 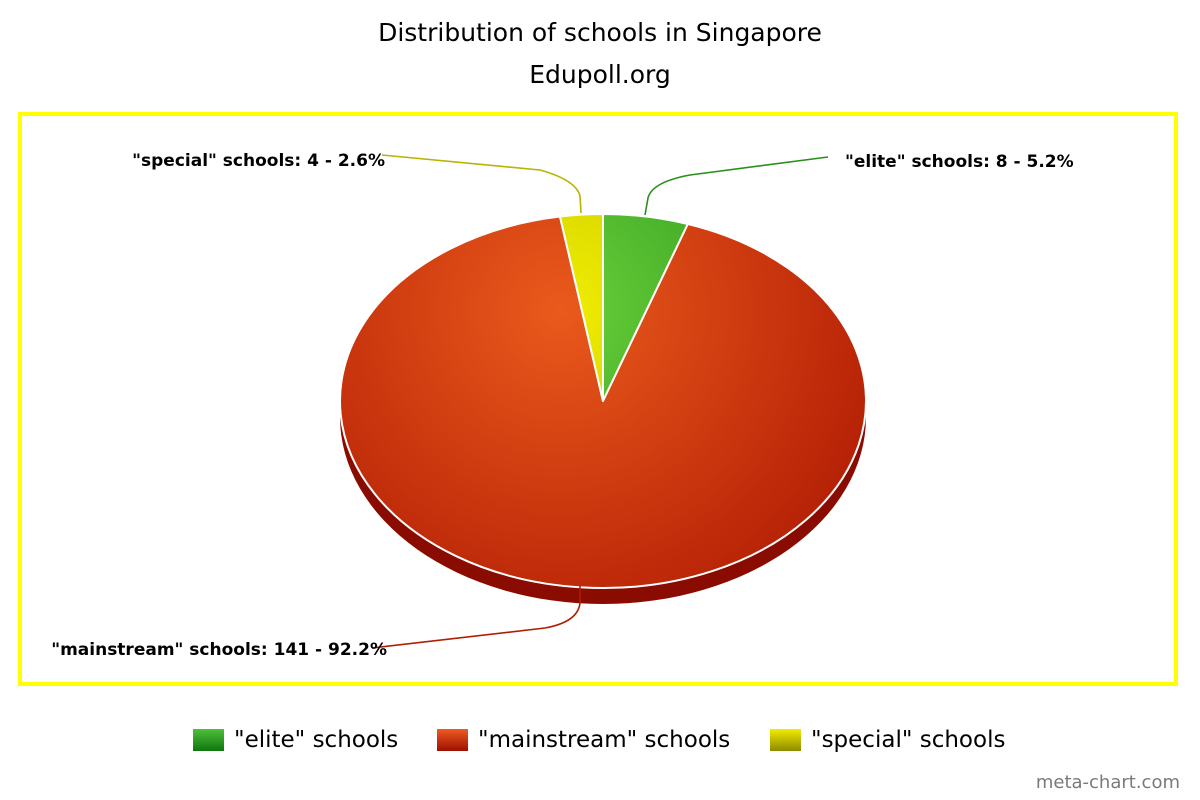 What do you see at coordinates (258, 161) in the screenshot?
I see `slice-label-special: "special" schools: 4 - 2.6%` at bounding box center [258, 161].